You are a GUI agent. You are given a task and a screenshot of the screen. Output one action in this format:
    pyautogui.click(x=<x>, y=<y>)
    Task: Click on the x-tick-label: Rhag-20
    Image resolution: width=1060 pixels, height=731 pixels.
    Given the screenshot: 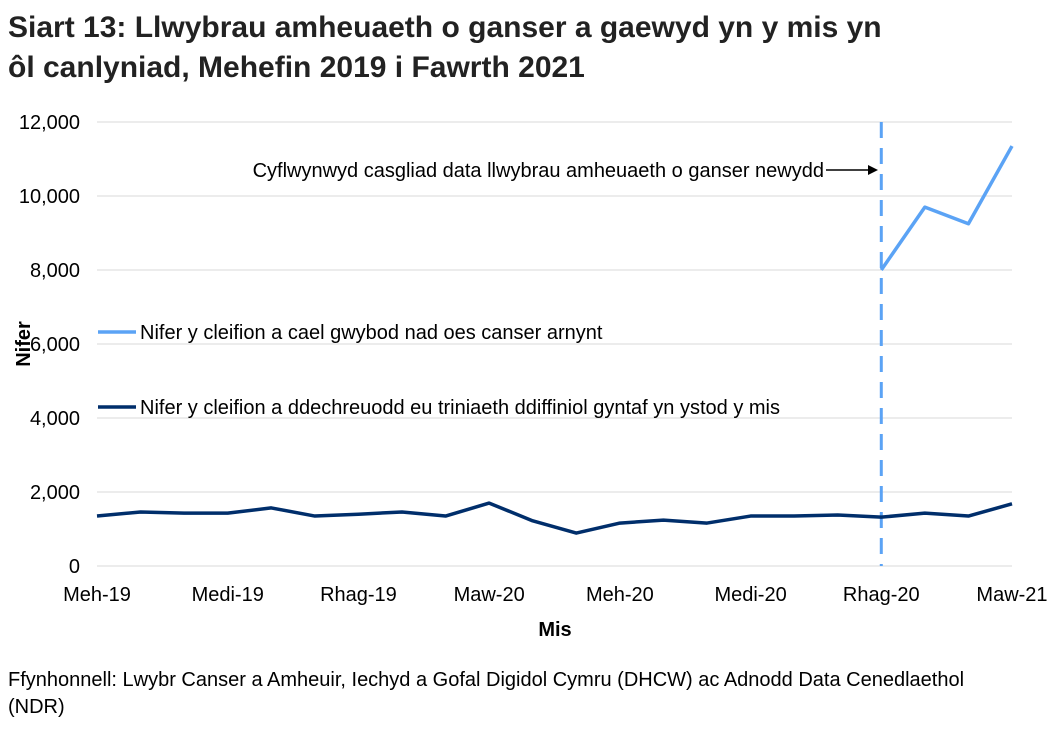 What is the action you would take?
    pyautogui.click(x=881, y=595)
    